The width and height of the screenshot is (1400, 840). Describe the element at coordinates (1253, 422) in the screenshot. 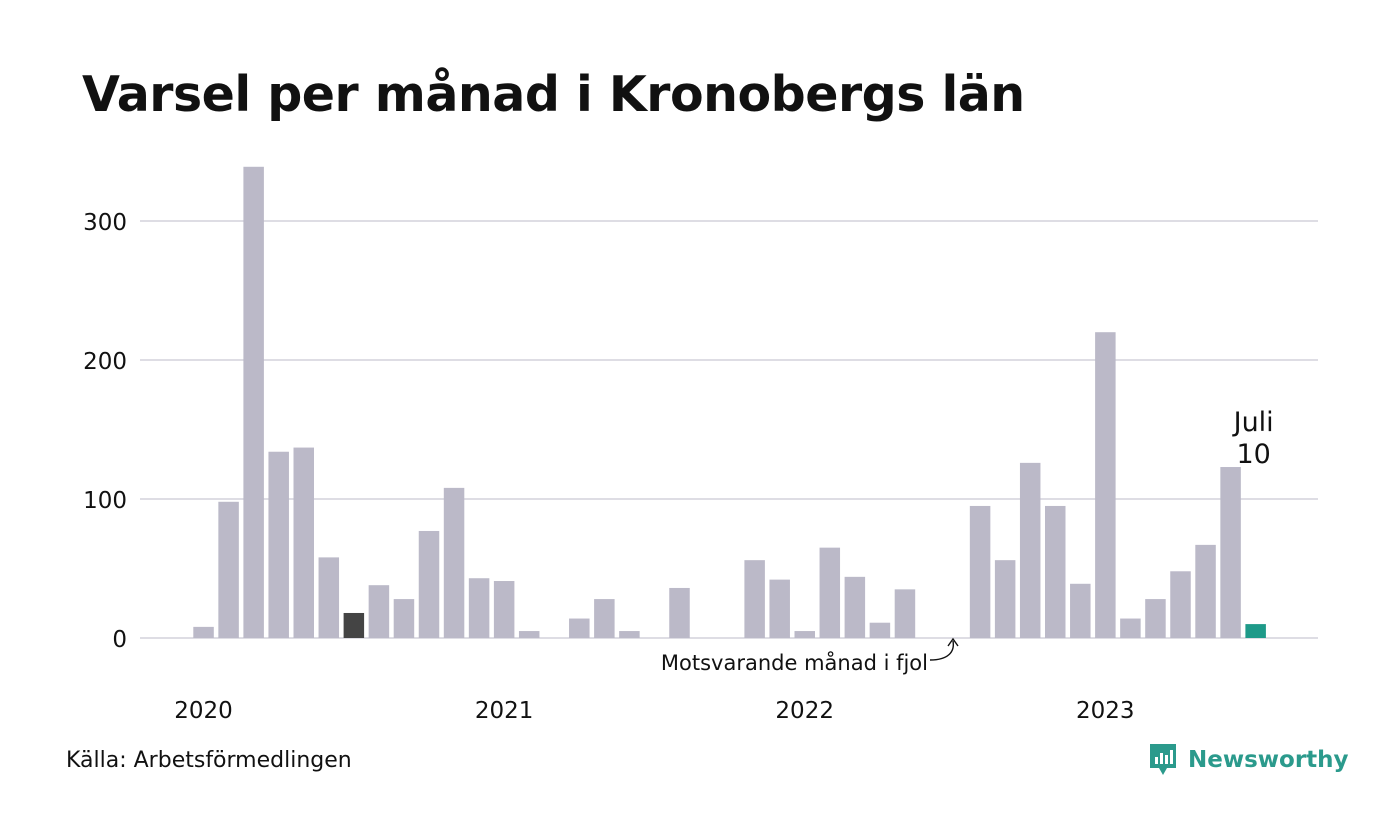

I see `current-month-label: Juli` at that location.